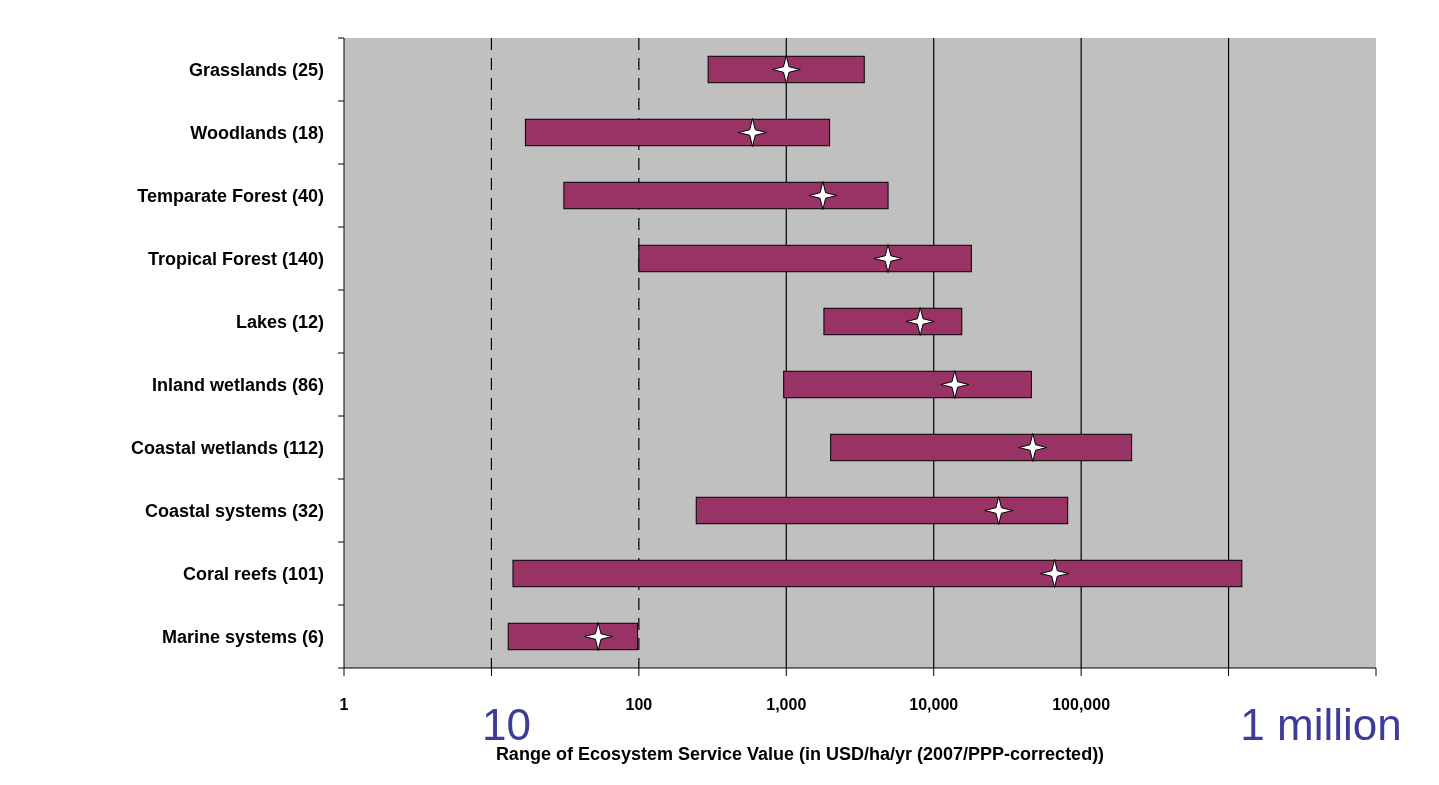 This screenshot has width=1439, height=785. What do you see at coordinates (639, 704) in the screenshot?
I see `x-tick-label: 100` at bounding box center [639, 704].